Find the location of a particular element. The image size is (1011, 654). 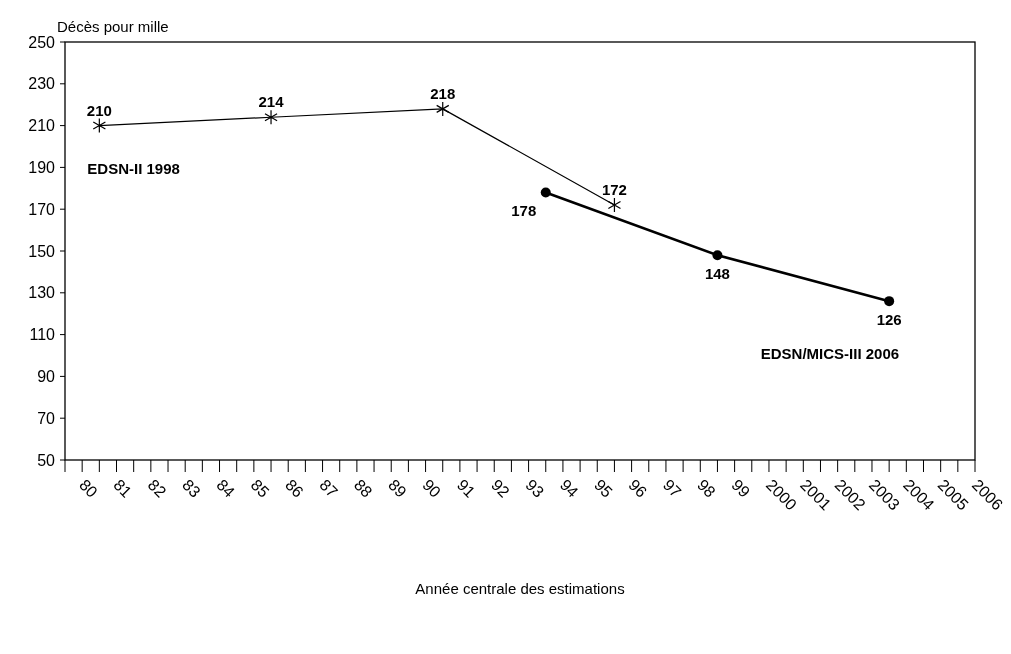

y-tick-label: 190 is located at coordinates (42, 167).